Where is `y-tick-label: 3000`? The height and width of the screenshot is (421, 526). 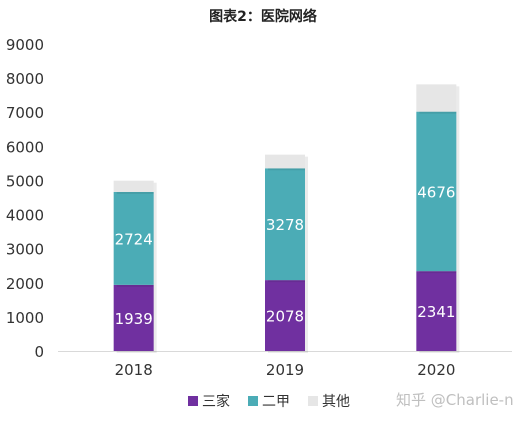
y-tick-label: 3000 is located at coordinates (25, 250).